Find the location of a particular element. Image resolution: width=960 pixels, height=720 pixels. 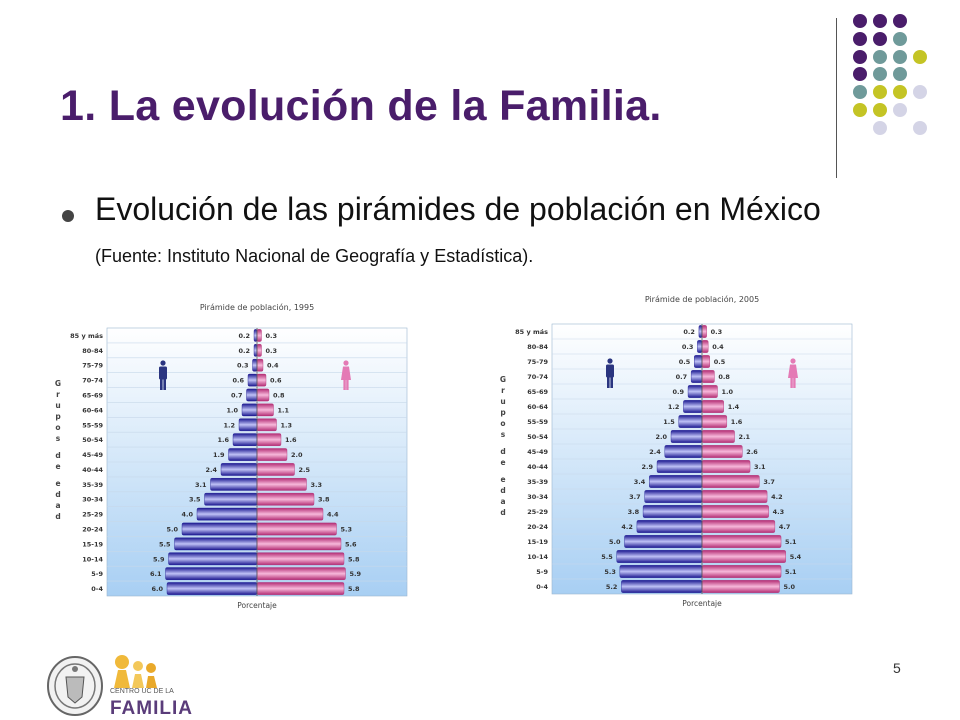

y-axis-label-letter: s is located at coordinates (58, 438).